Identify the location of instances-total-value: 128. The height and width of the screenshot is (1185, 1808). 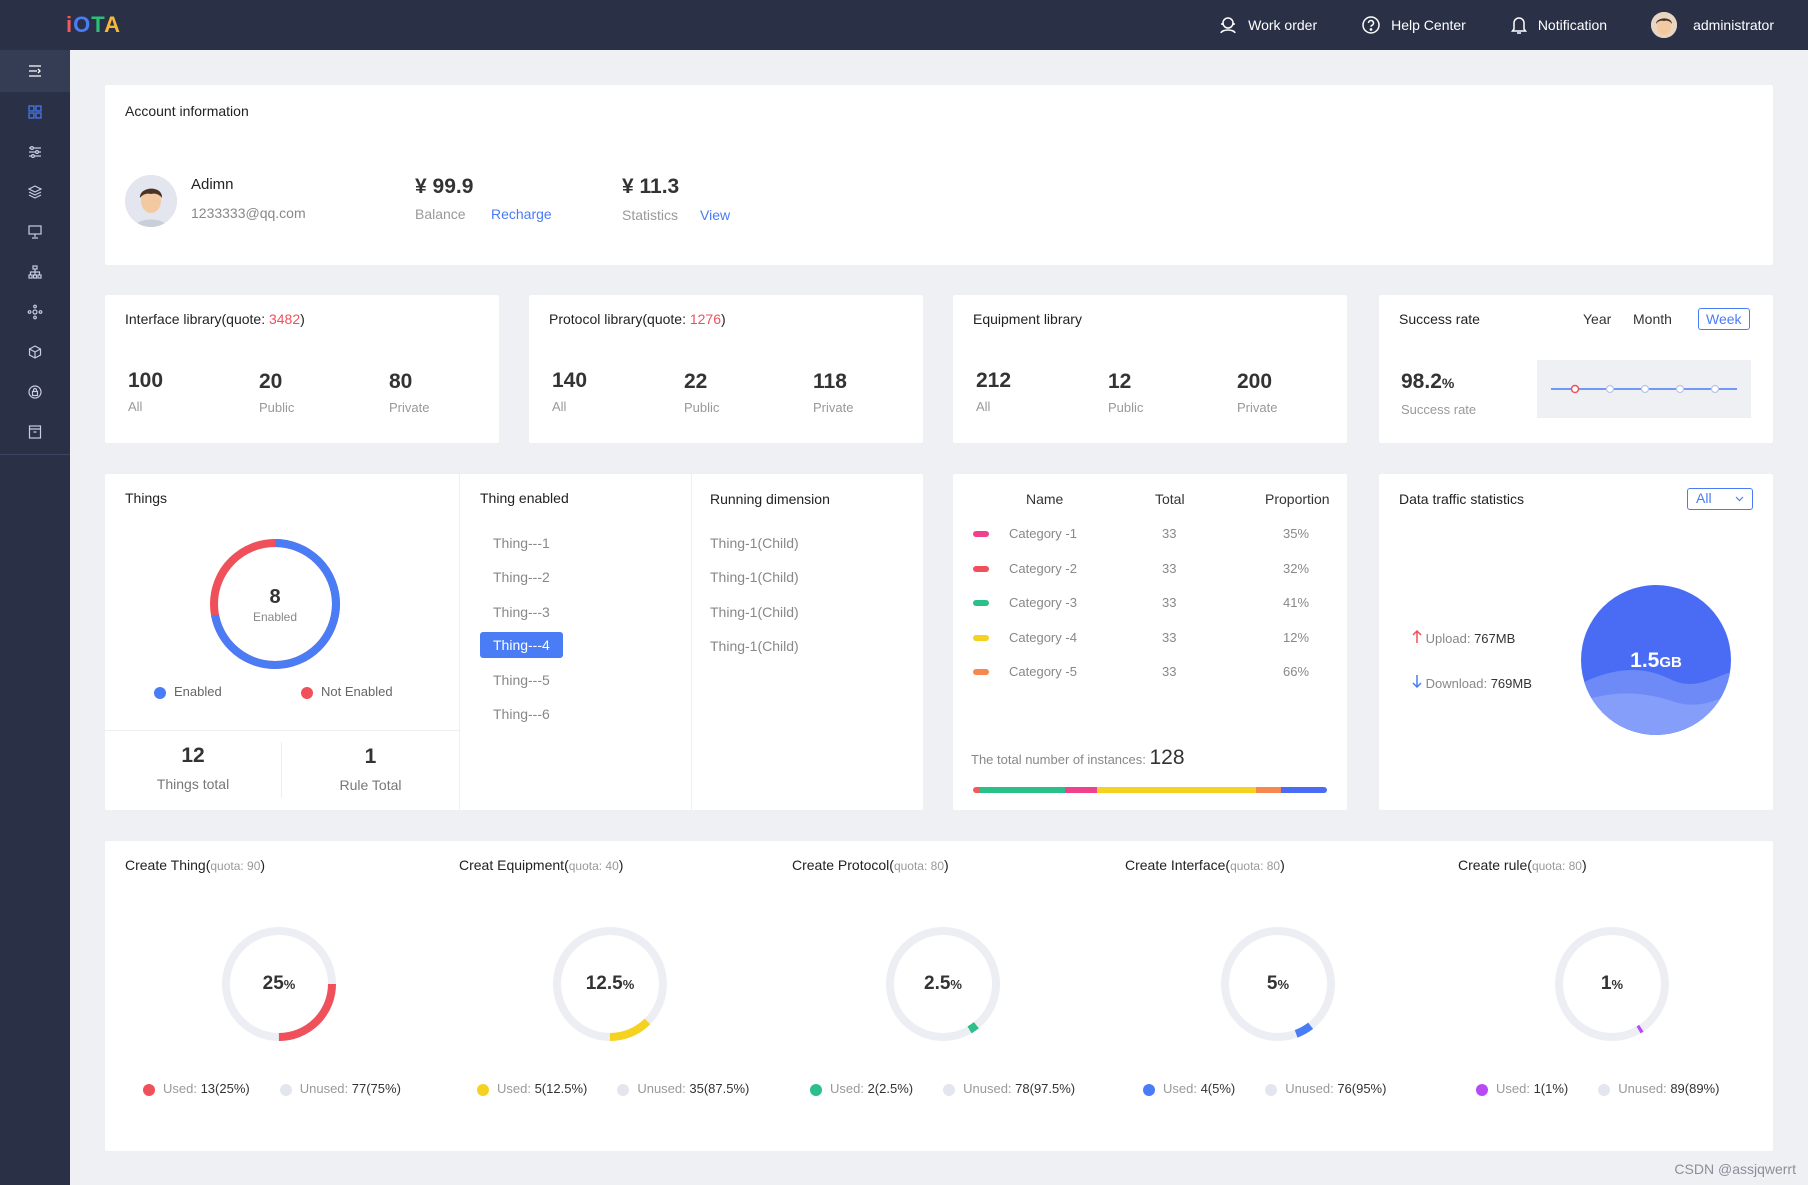
(1167, 757).